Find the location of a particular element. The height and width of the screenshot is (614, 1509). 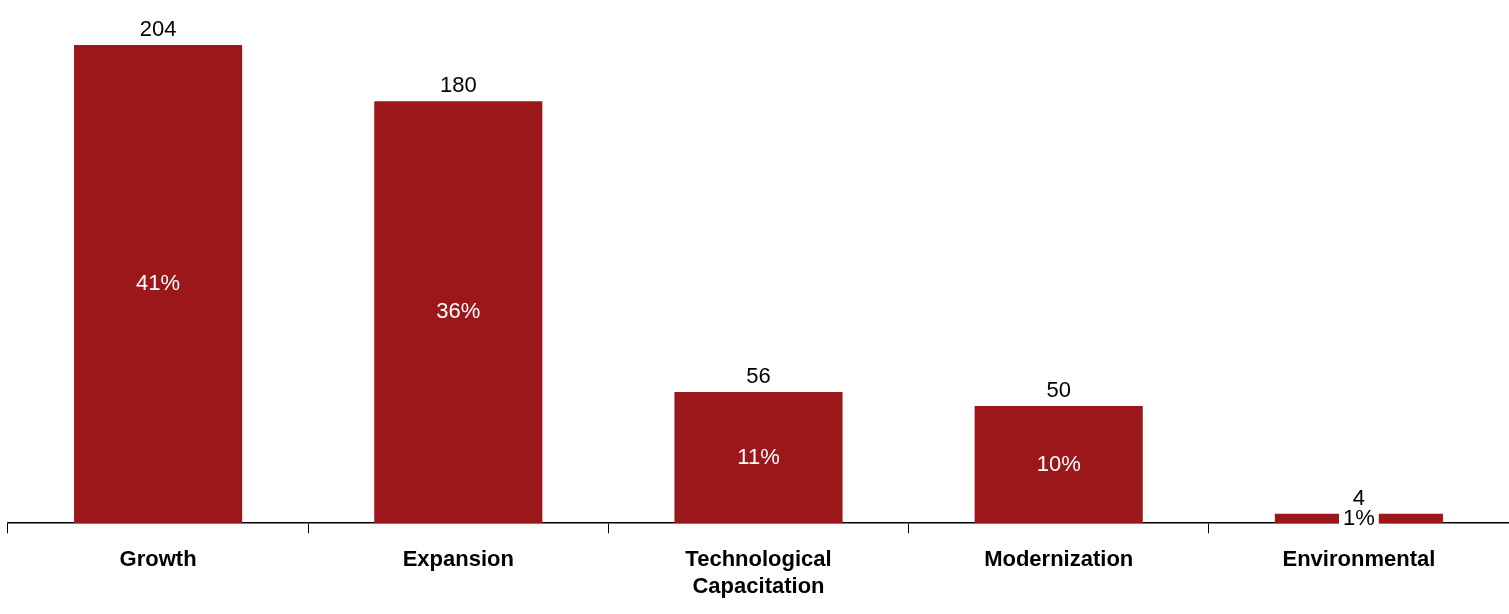

annotation: 36% is located at coordinates (458, 311).